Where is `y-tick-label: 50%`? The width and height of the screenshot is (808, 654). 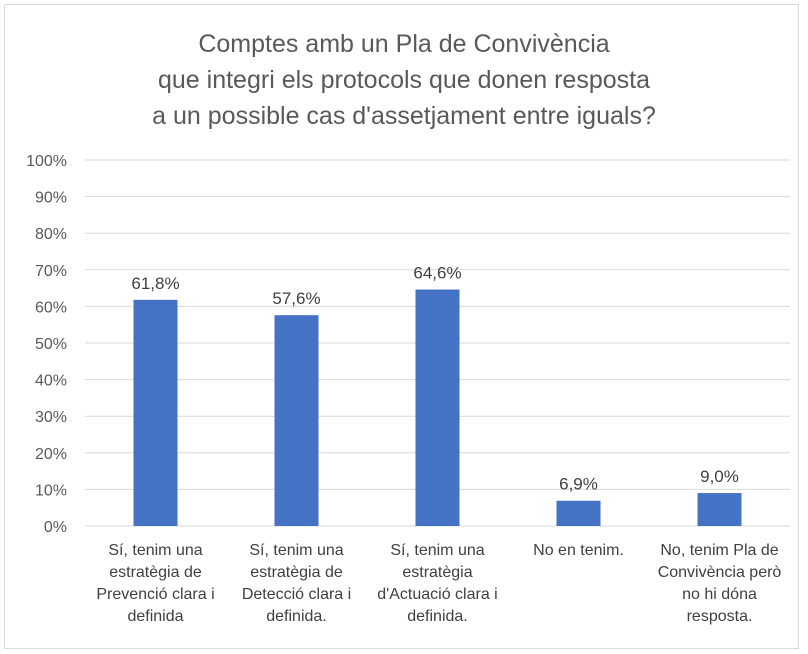 y-tick-label: 50% is located at coordinates (51, 344).